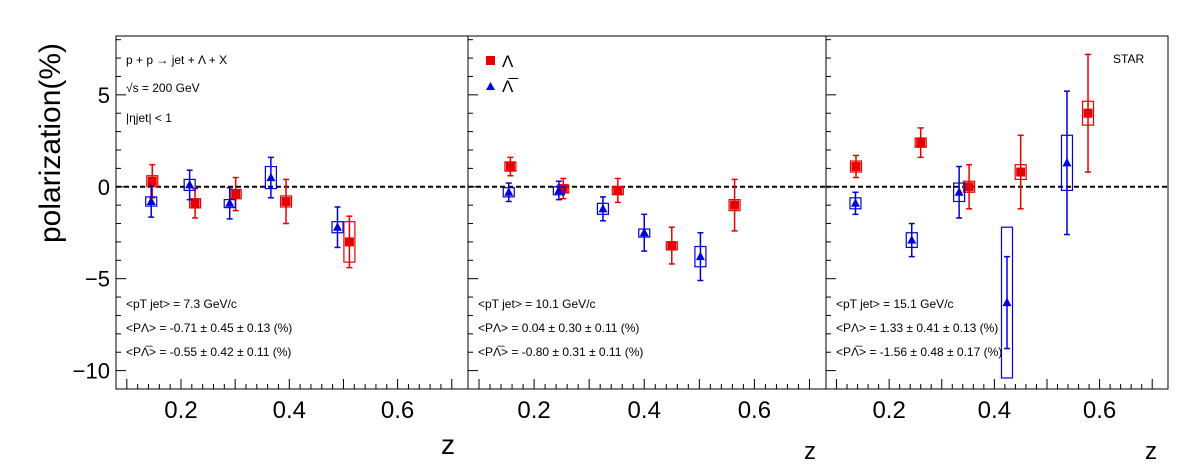 The width and height of the screenshot is (1198, 474). Describe the element at coordinates (672, 246) in the screenshot. I see `panel-2-lambda-point-4-marker` at that location.